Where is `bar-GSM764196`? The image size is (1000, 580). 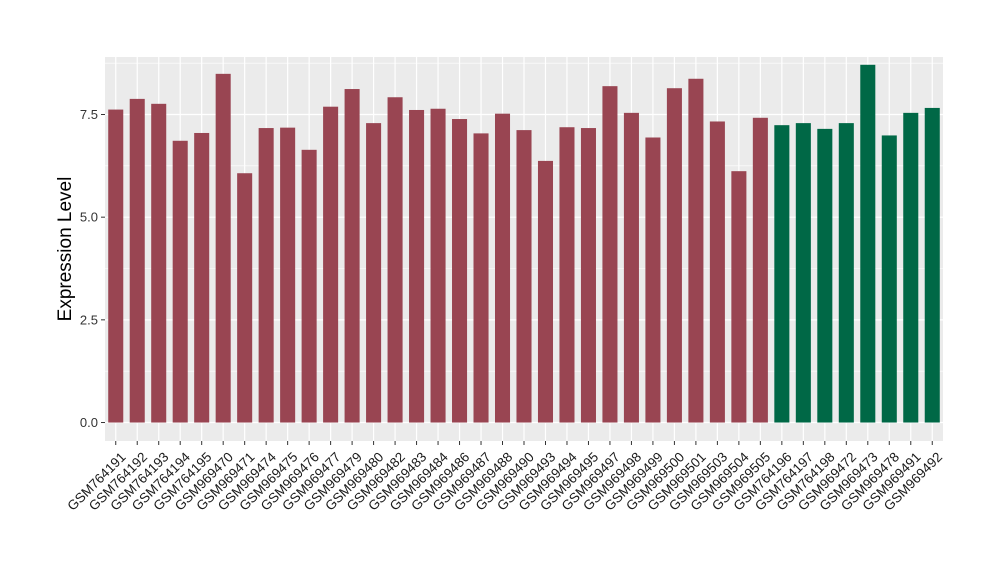 bar-GSM764196 is located at coordinates (782, 274).